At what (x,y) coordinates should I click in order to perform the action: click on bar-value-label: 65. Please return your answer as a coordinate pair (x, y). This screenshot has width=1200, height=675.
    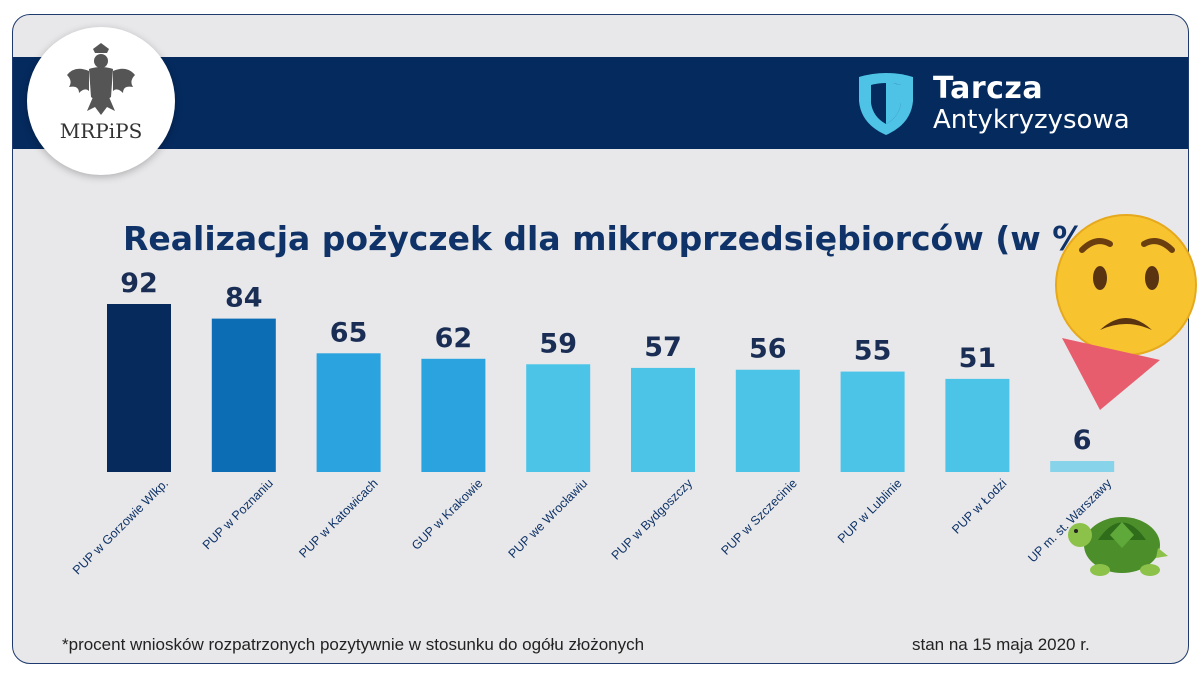
    Looking at the image, I should click on (349, 332).